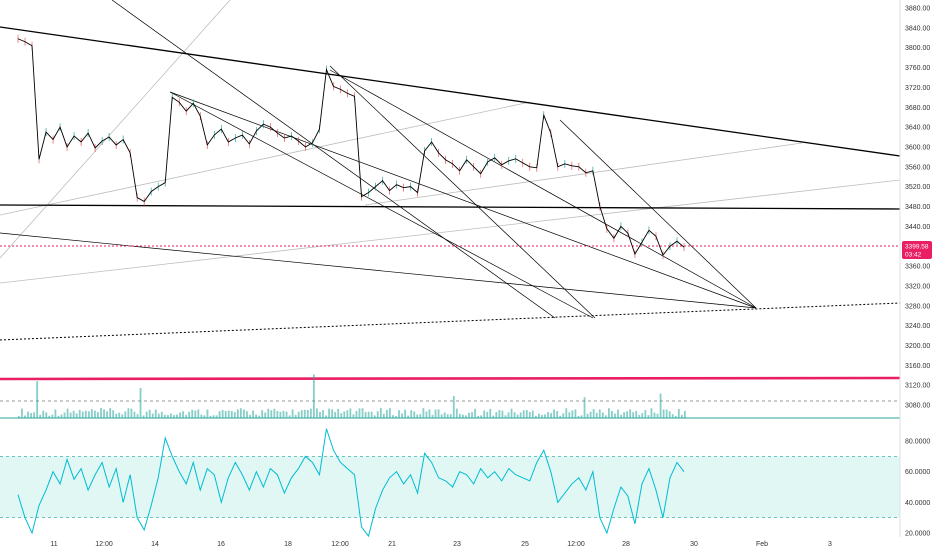  I want to click on price-tick-label: 3720.00, so click(917, 88).